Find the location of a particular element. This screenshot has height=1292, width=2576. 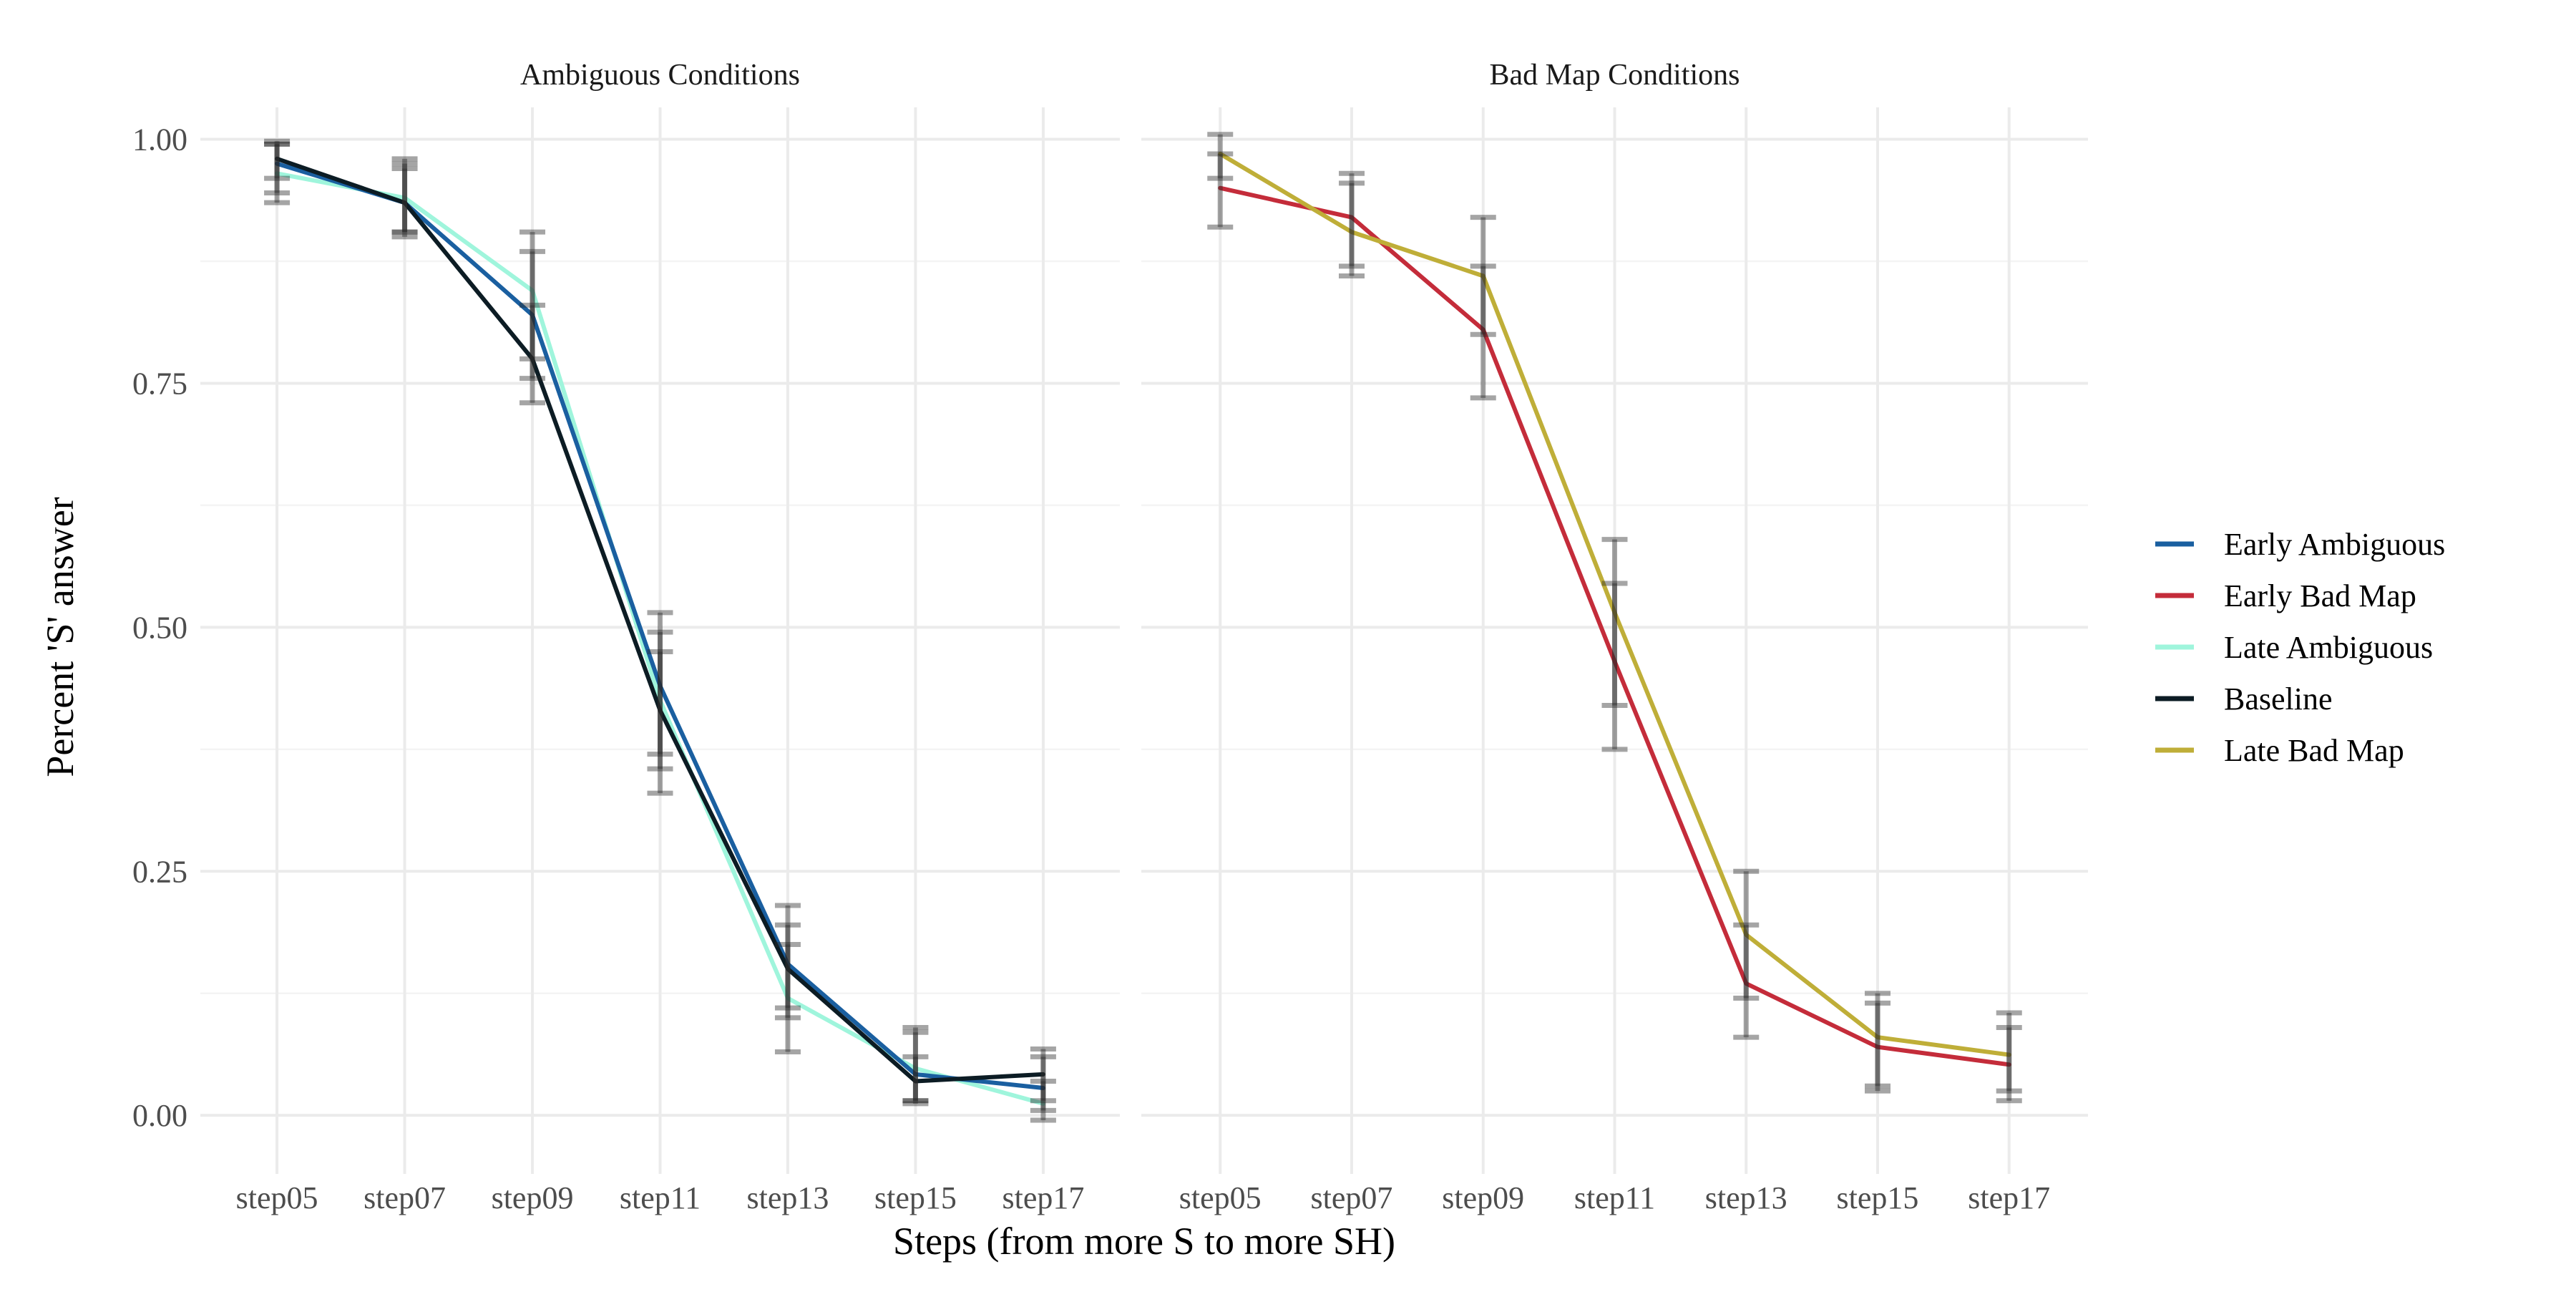

y-tick-label: 1.00 is located at coordinates (159, 139).